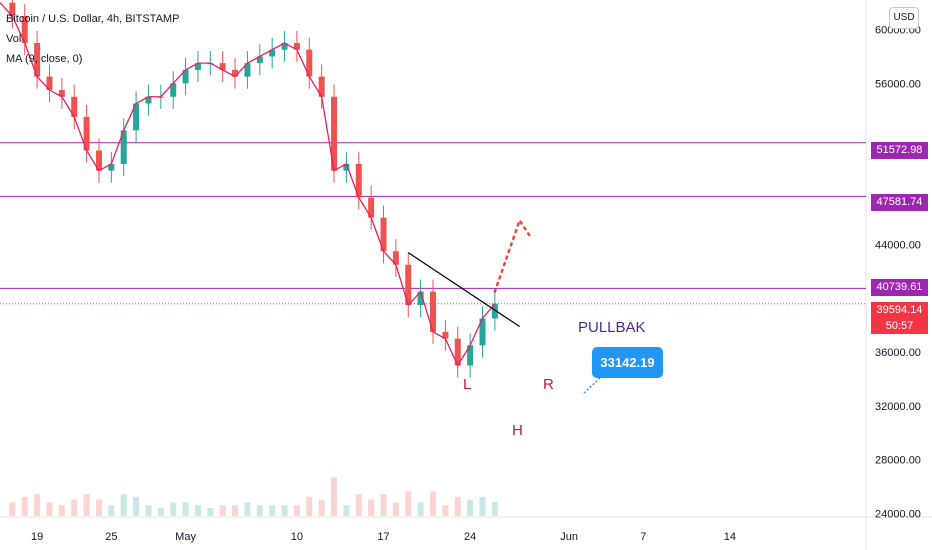 This screenshot has width=932, height=550. Describe the element at coordinates (898, 353) in the screenshot. I see `y-tick-label: 36000.00` at that location.